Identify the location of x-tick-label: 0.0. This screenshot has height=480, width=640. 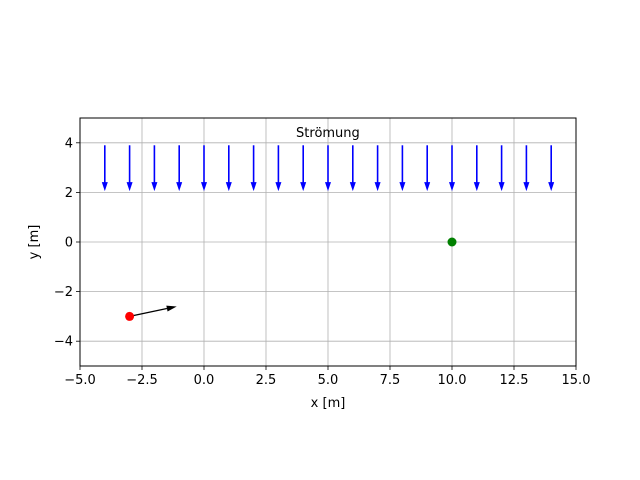
(204, 380).